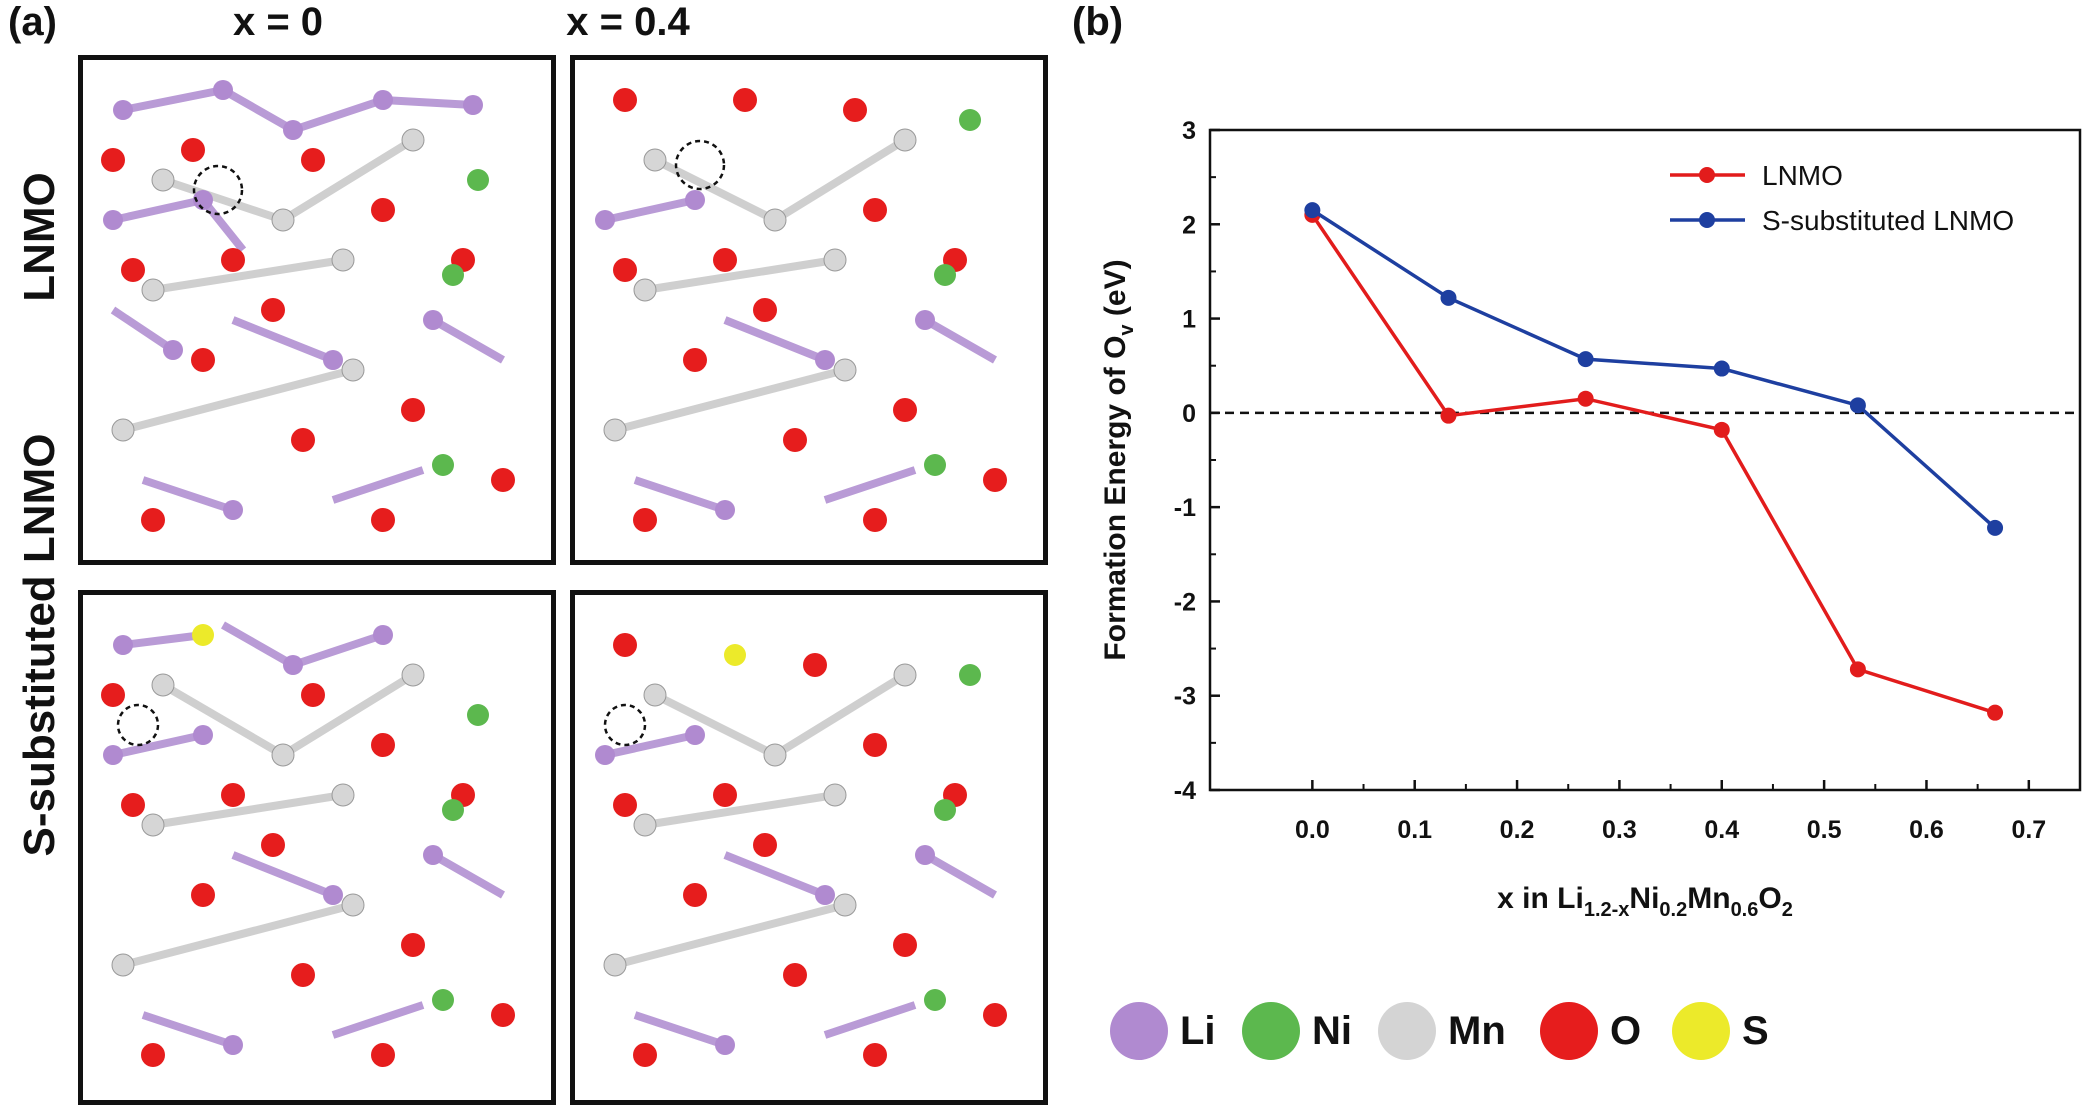 The height and width of the screenshot is (1108, 2095). What do you see at coordinates (1926, 830) in the screenshot?
I see `x-tick-label: 0.6` at bounding box center [1926, 830].